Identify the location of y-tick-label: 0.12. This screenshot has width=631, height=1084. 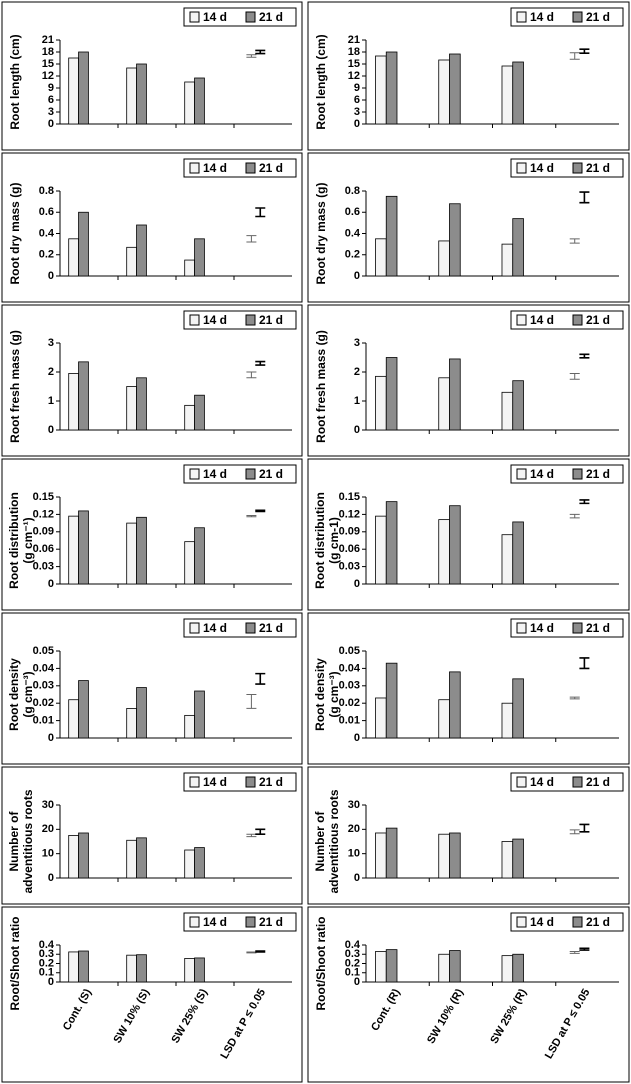
(43, 514).